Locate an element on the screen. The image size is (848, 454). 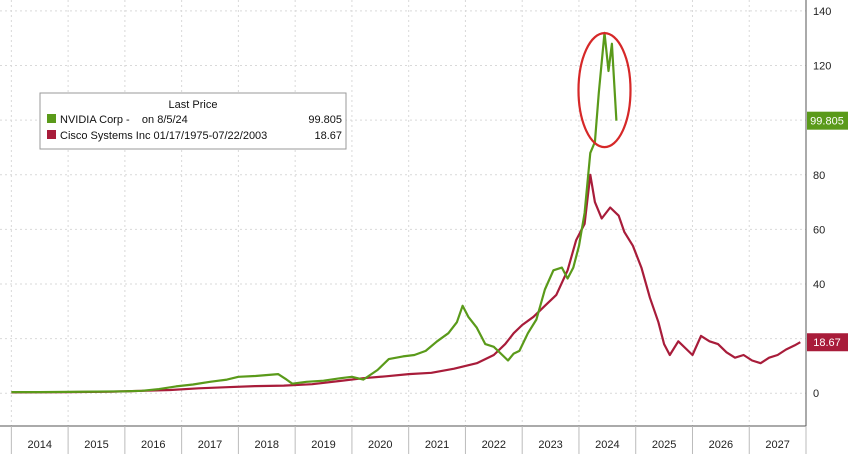
y-tick-label: 0 is located at coordinates (816, 394).